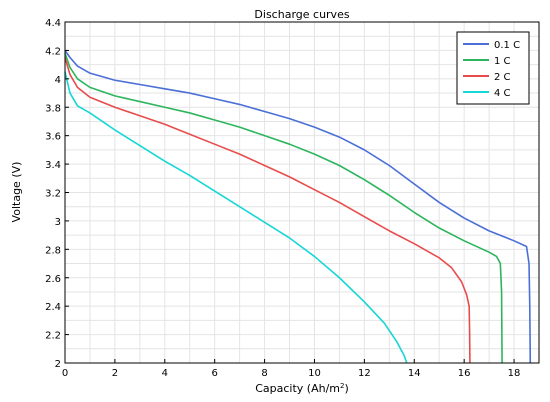 The image size is (550, 402). I want to click on legend-label: 2 C, so click(502, 77).